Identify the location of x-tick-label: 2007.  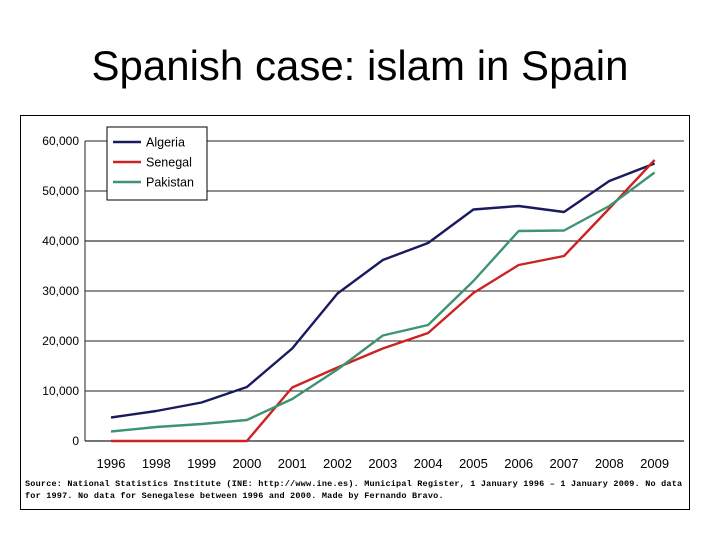
(564, 463).